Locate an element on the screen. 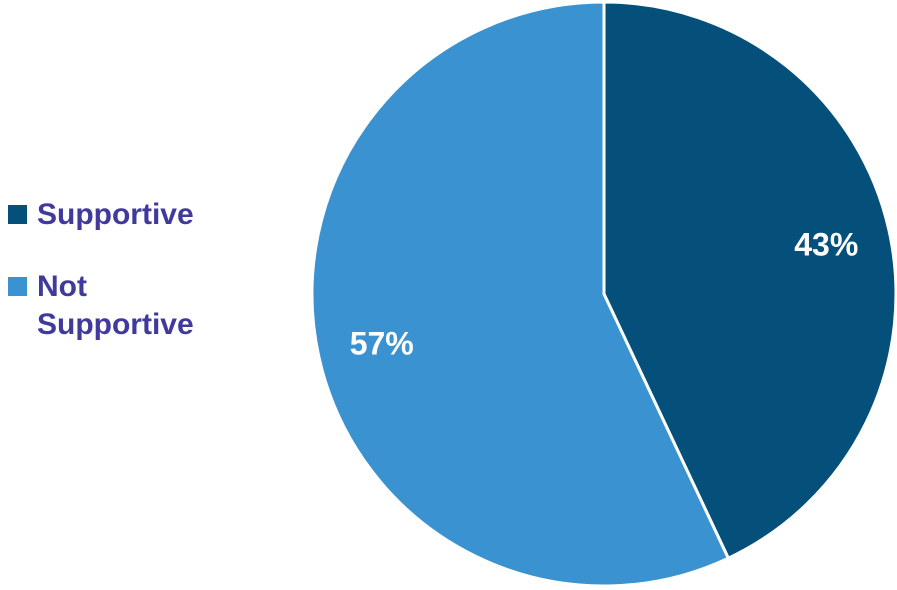 This screenshot has width=897, height=590. legend: Supportive Not Supportive is located at coordinates (133, 287).